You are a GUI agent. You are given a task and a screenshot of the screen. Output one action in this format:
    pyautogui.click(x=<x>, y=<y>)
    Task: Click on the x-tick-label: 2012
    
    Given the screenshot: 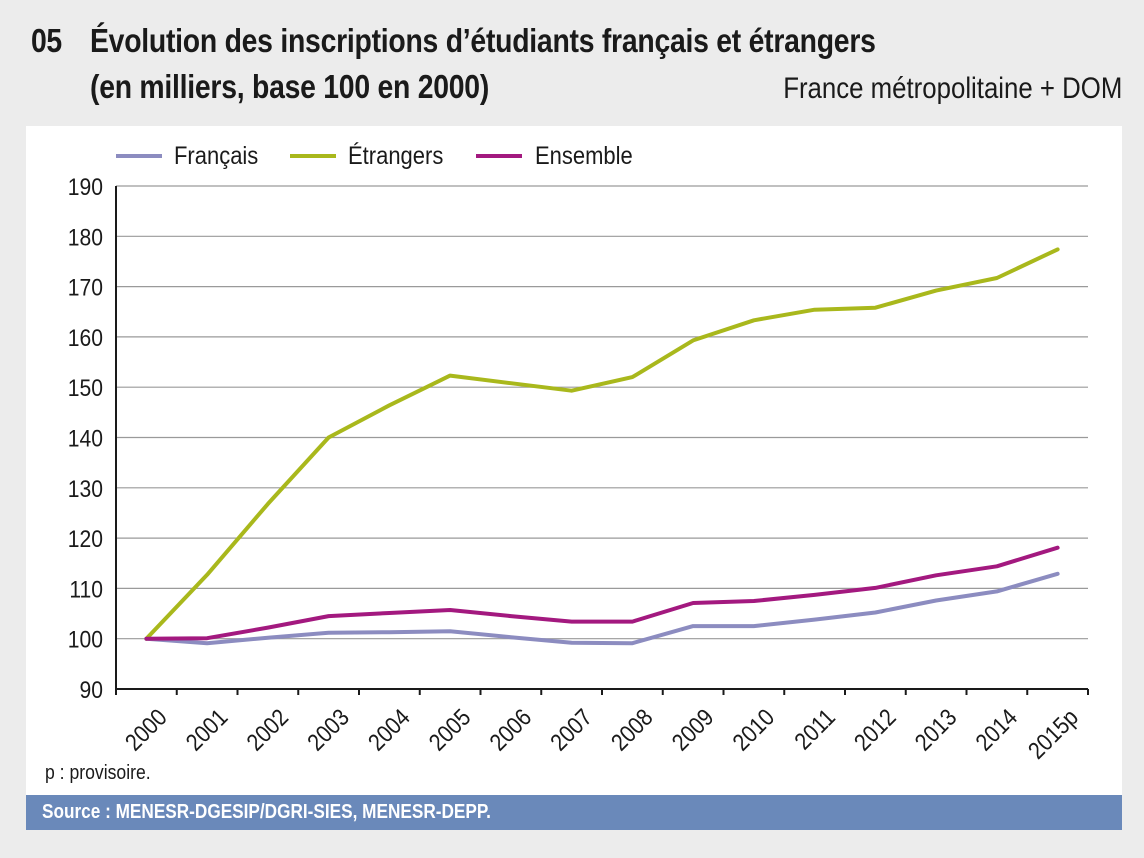 What is the action you would take?
    pyautogui.click(x=875, y=730)
    